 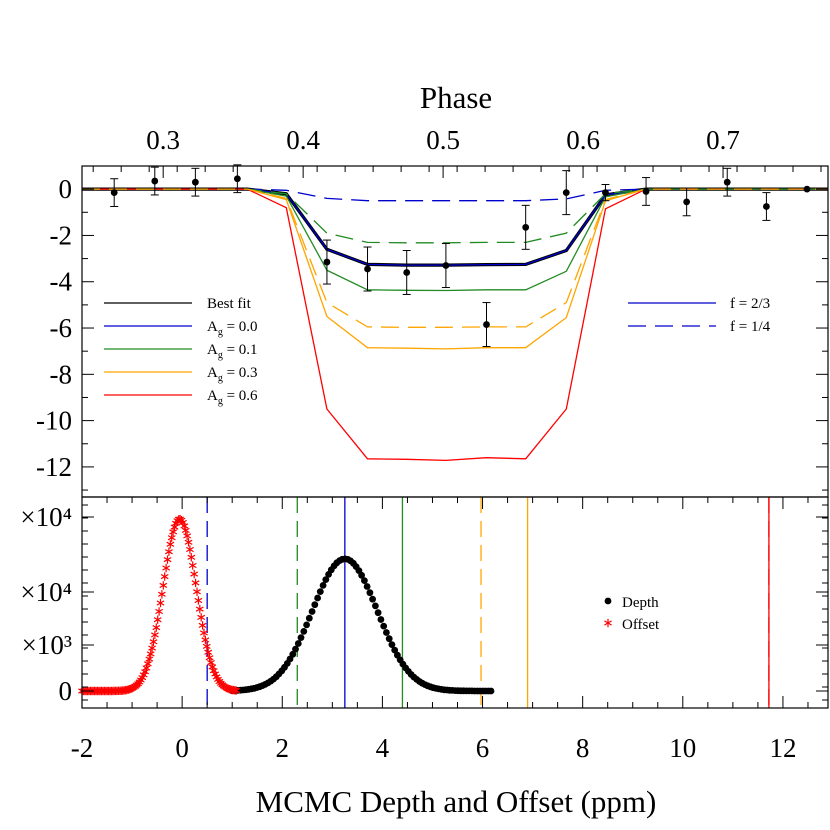 I want to click on y-tick-label: -10, so click(x=54, y=421).